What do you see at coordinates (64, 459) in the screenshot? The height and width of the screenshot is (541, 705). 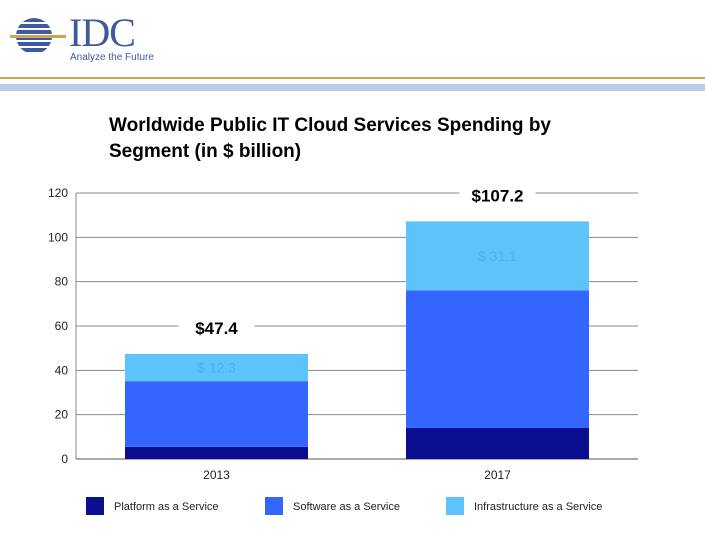 I see `y-tick-label: 0` at bounding box center [64, 459].